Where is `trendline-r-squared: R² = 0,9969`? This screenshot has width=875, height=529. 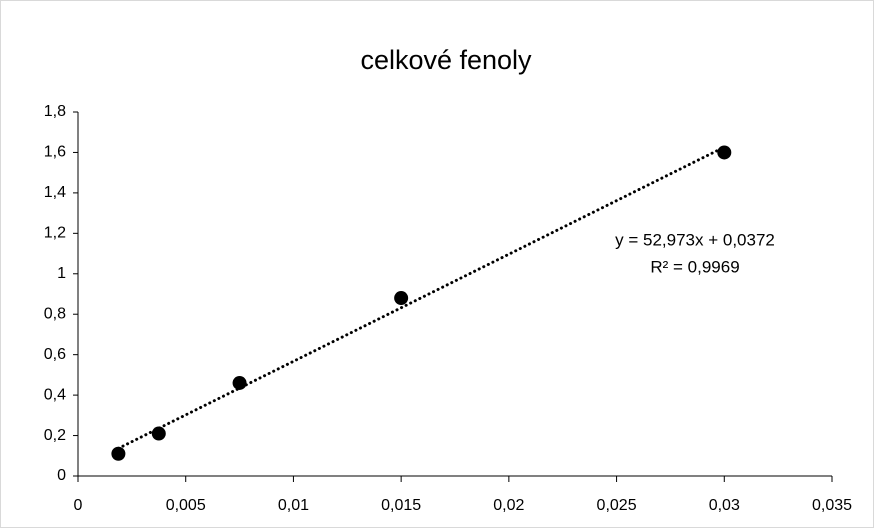 trendline-r-squared: R² = 0,9969 is located at coordinates (694, 266).